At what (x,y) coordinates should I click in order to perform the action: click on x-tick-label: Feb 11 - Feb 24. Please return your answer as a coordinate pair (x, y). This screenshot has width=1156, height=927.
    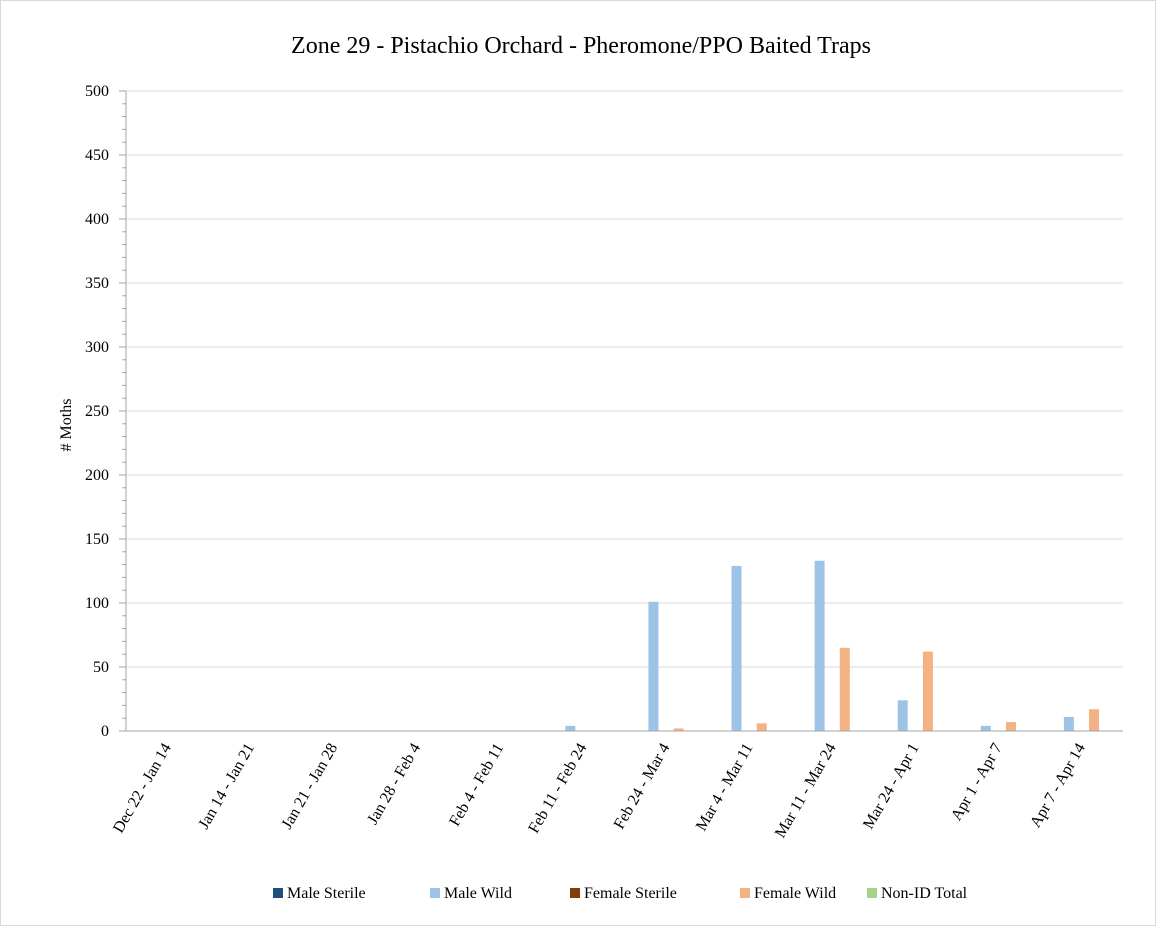
    Looking at the image, I should click on (557, 789).